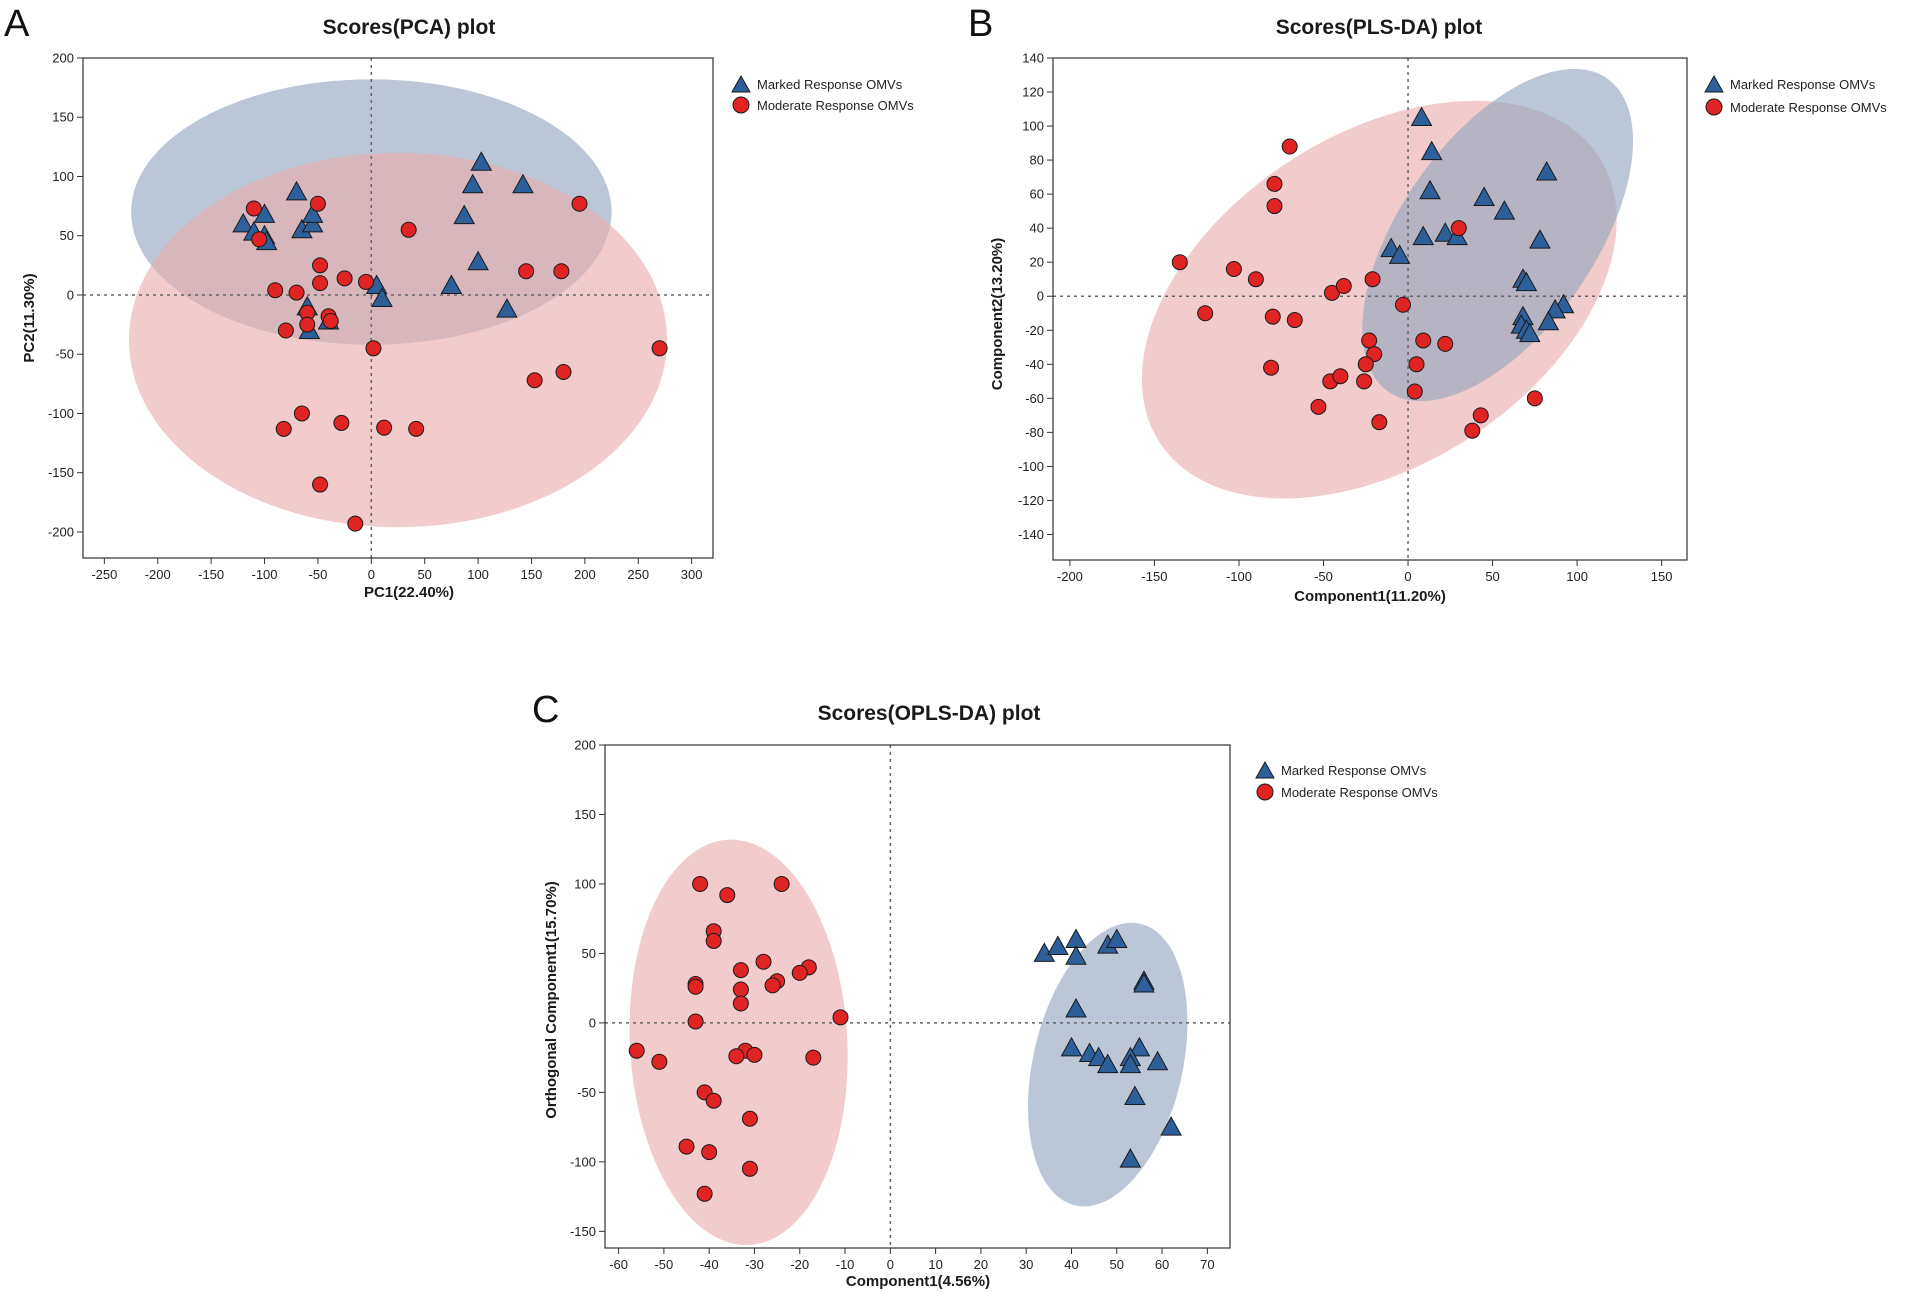  What do you see at coordinates (265, 574) in the screenshot?
I see `x-tick-label: -100` at bounding box center [265, 574].